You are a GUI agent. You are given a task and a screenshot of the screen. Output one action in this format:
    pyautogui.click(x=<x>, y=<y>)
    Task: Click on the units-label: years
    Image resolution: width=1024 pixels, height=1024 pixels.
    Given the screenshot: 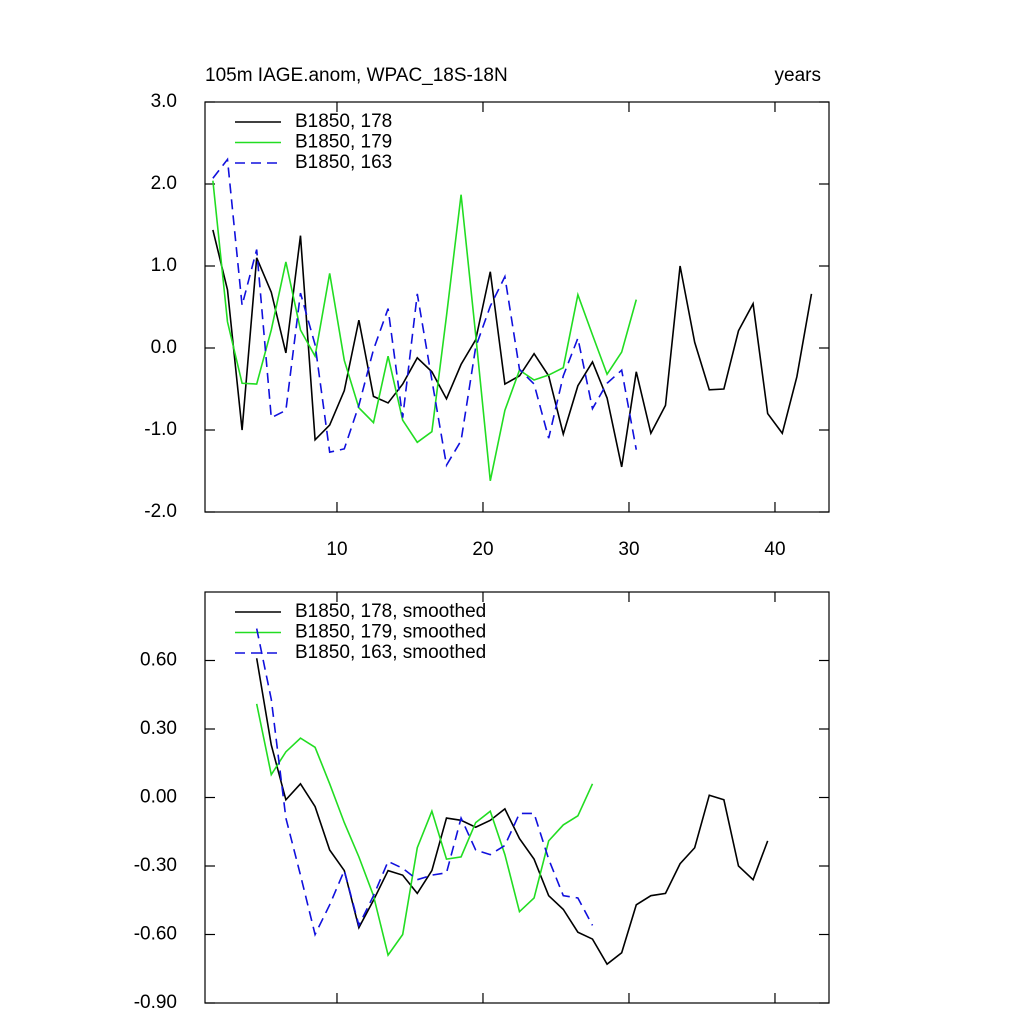 What is the action you would take?
    pyautogui.click(x=798, y=75)
    